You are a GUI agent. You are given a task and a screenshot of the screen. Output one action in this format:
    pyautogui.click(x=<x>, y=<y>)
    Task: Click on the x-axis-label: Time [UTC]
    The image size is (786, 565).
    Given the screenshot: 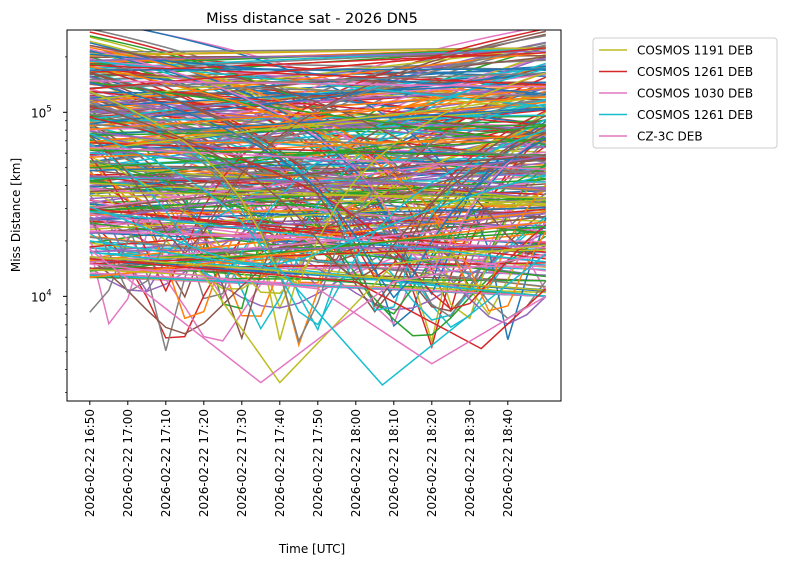 What is the action you would take?
    pyautogui.click(x=311, y=549)
    